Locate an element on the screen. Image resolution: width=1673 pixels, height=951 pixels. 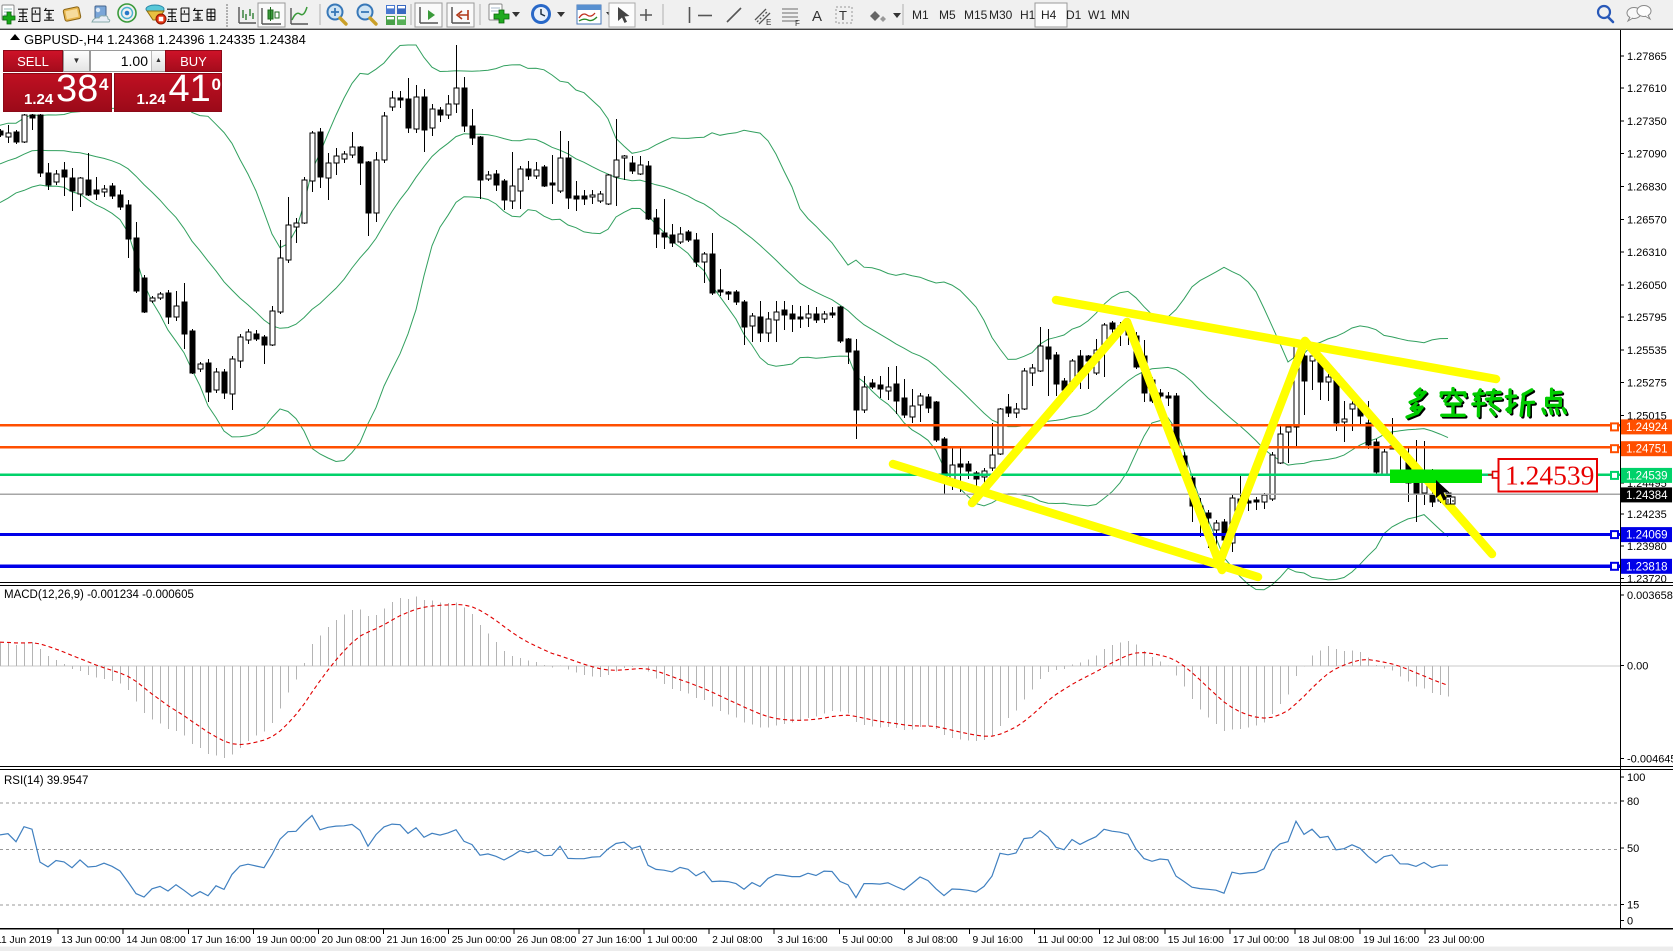
svg-text: D1 is located at coordinates (1074, 15).